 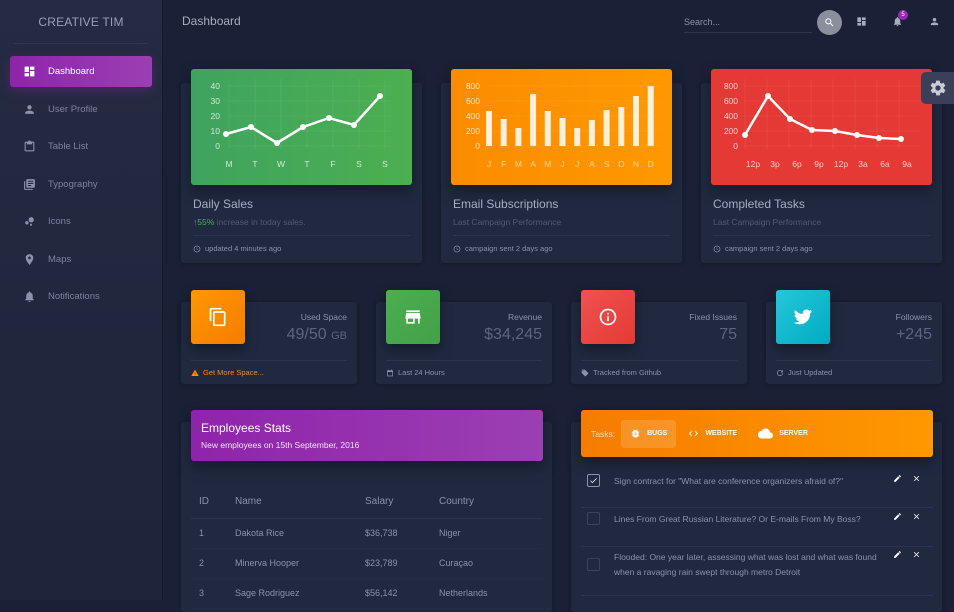 I want to click on notifications-button, so click(x=897, y=21).